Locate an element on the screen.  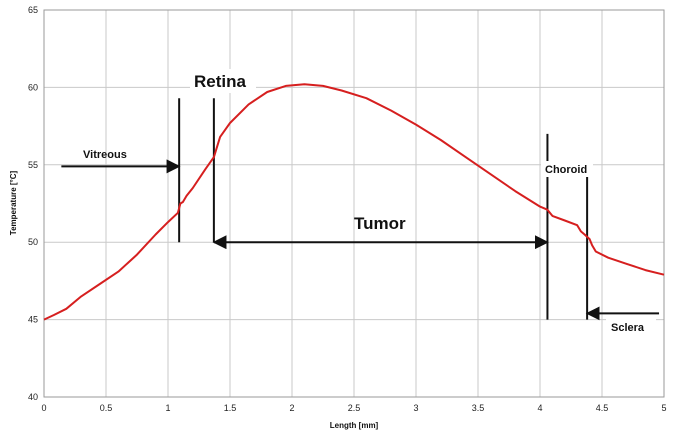
x-tick-label: 1.5 is located at coordinates (230, 408).